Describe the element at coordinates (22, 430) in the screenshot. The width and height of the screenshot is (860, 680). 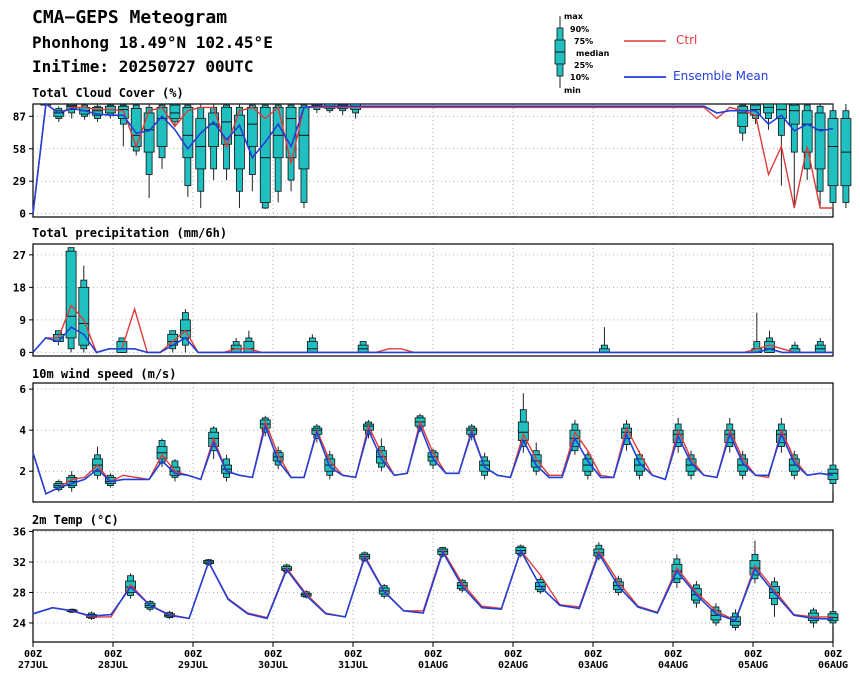
I see `y-tick-label: 4` at that location.